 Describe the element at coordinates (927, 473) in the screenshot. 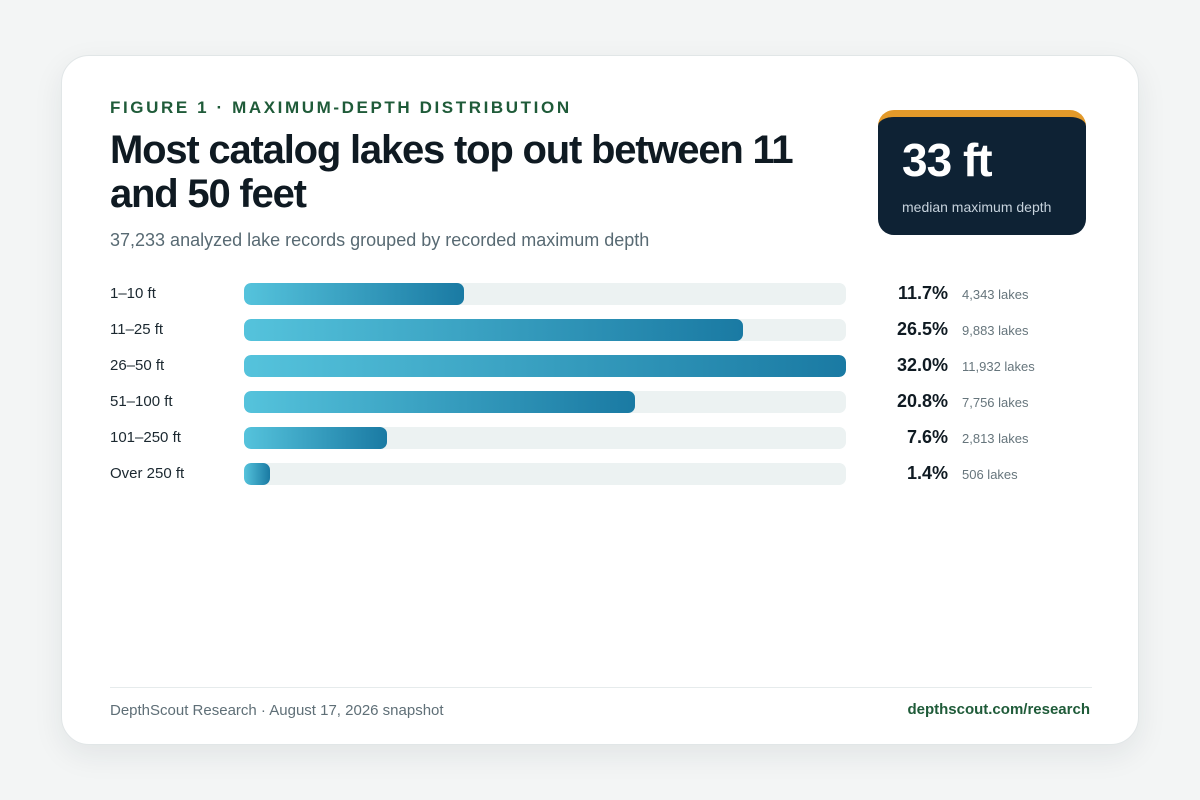

I see `percent-label: 1.4%` at that location.